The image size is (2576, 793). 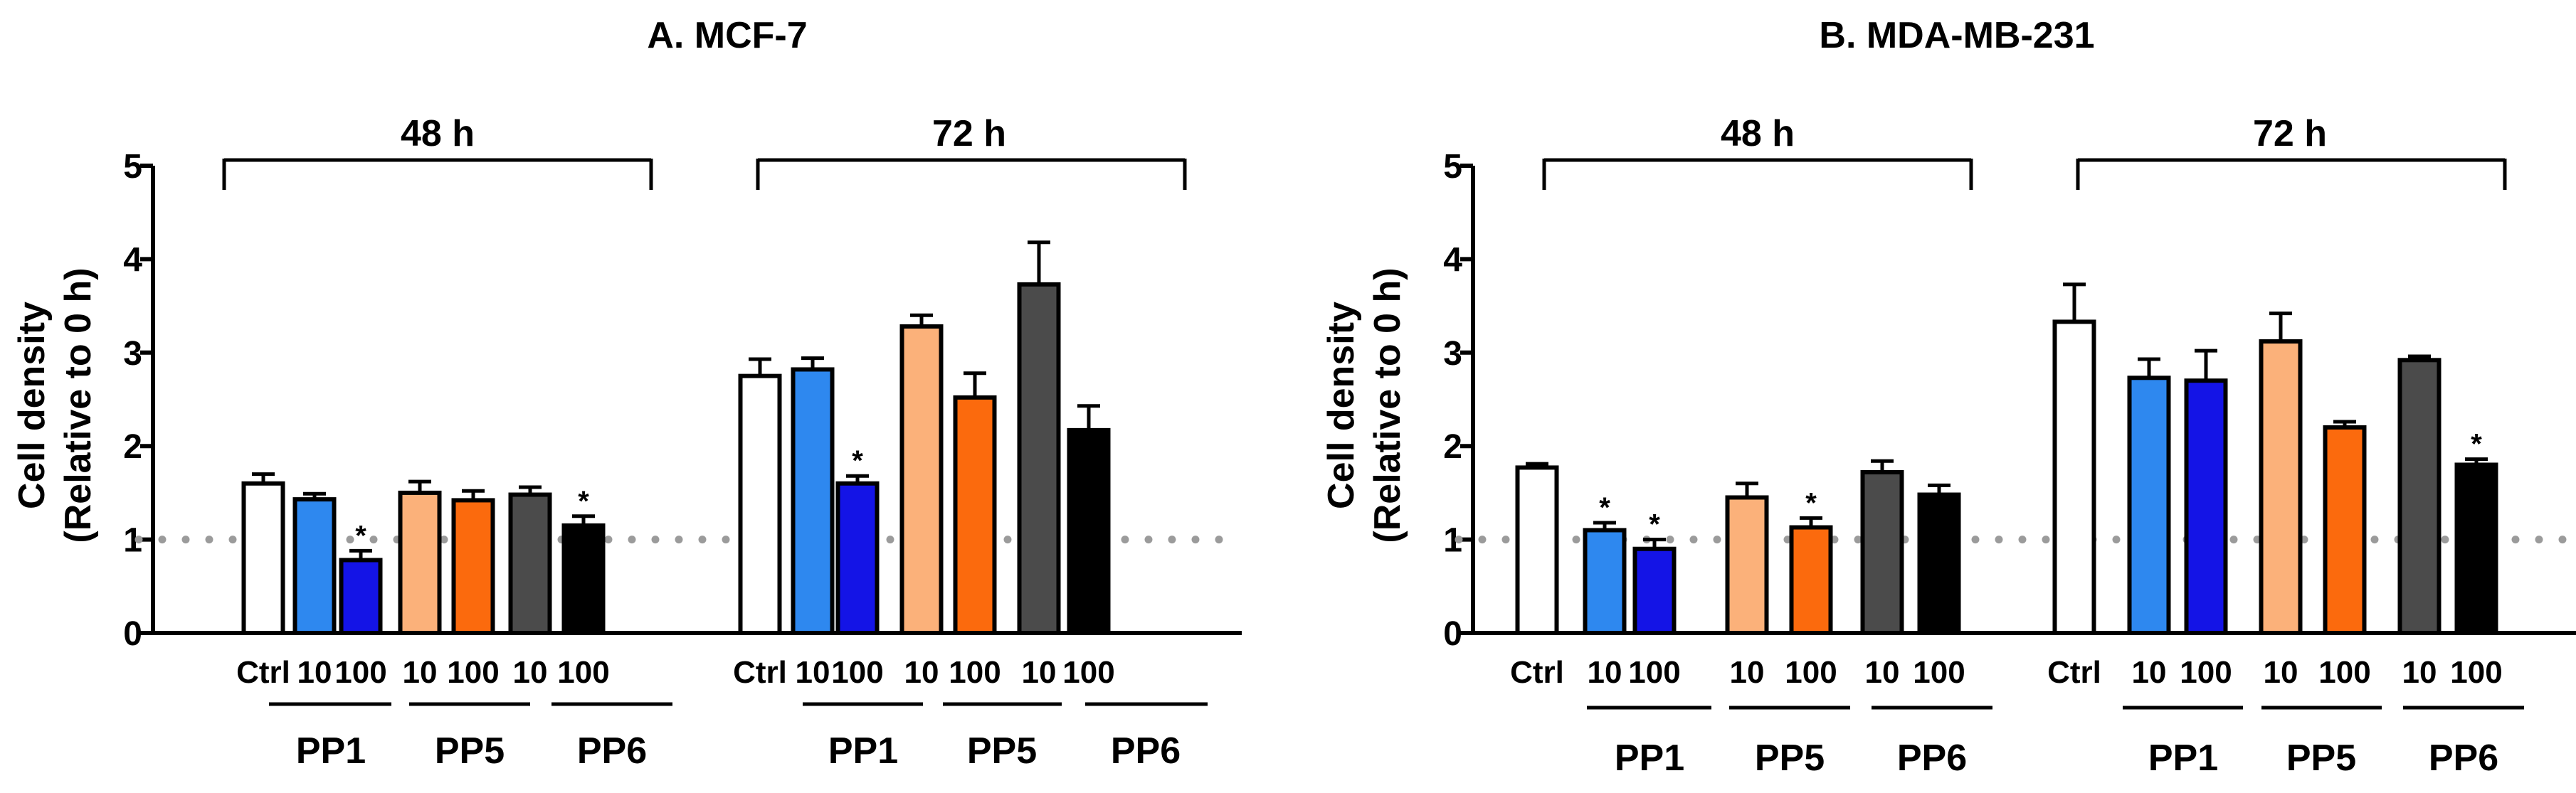 What do you see at coordinates (1790, 758) in the screenshot?
I see `group-label-pp5-48h: PP5` at bounding box center [1790, 758].